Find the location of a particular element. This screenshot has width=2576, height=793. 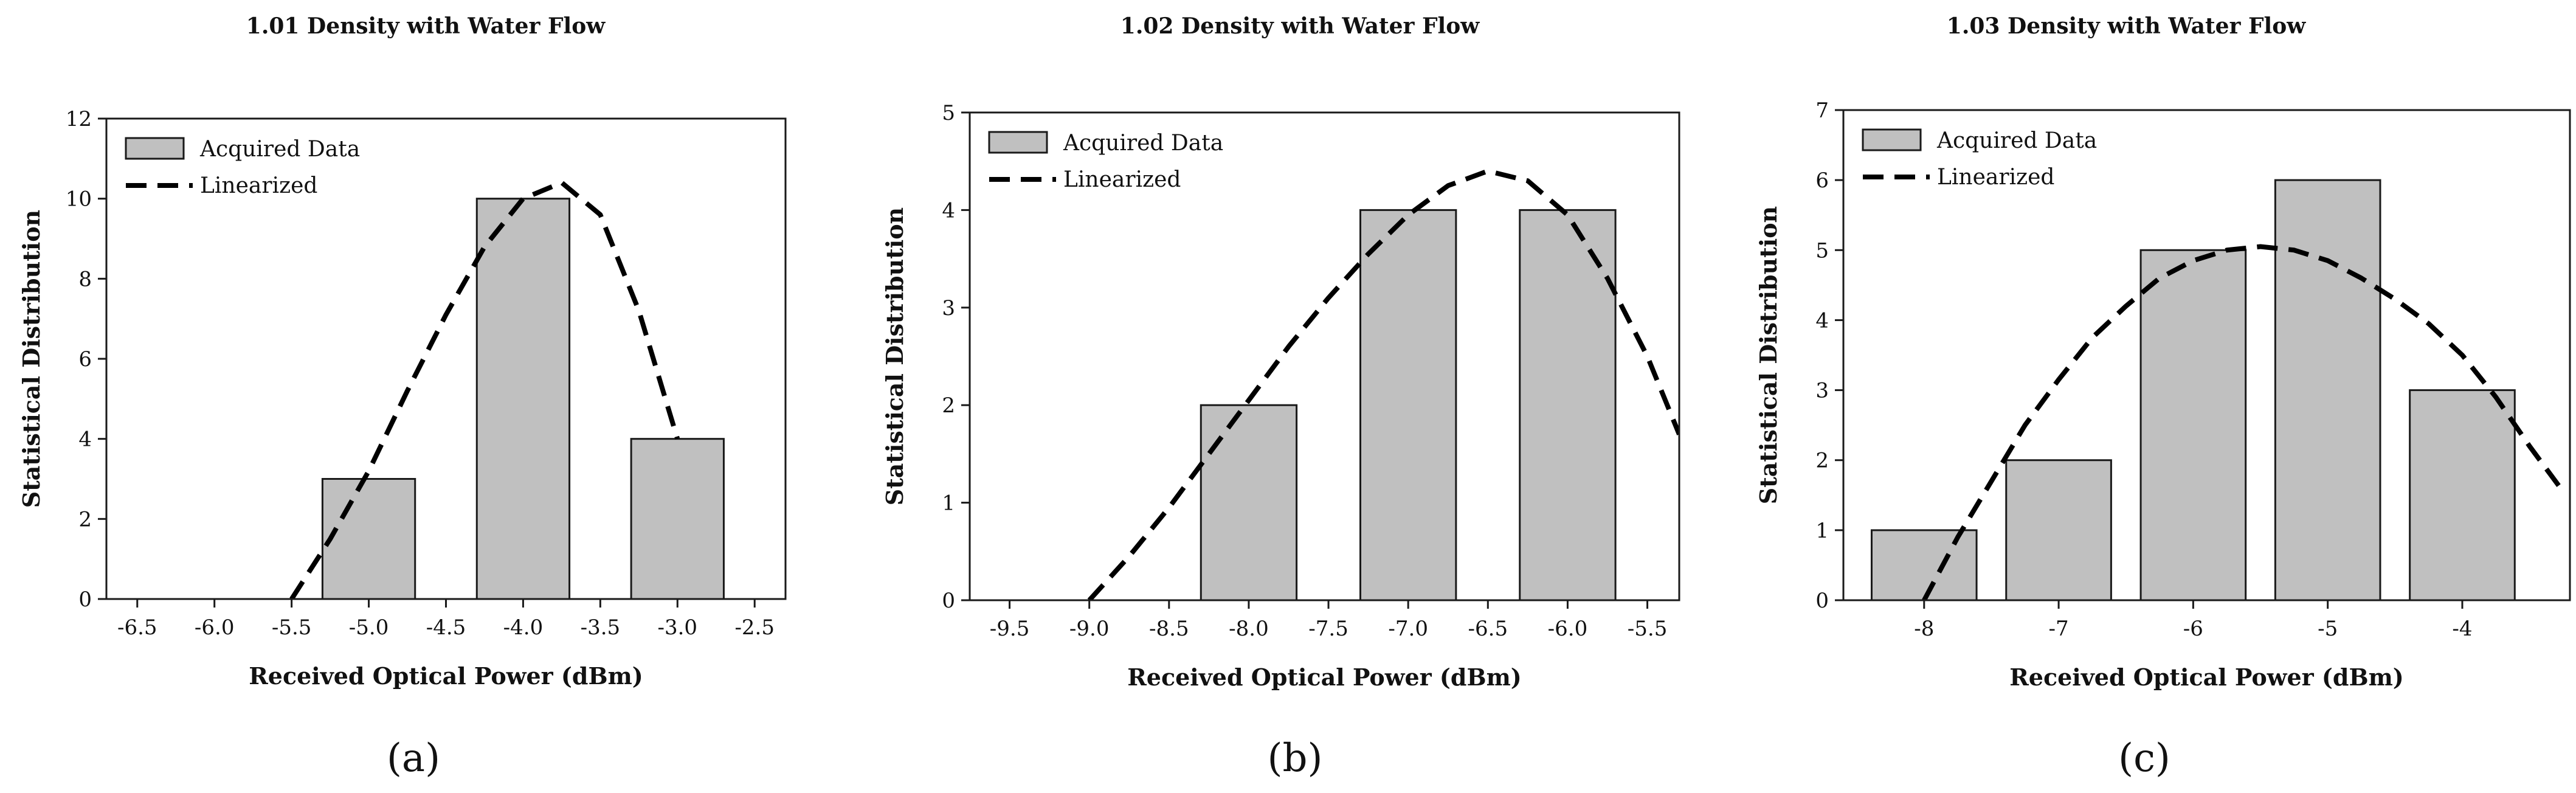

x-tick-label: -5.0 is located at coordinates (369, 627).